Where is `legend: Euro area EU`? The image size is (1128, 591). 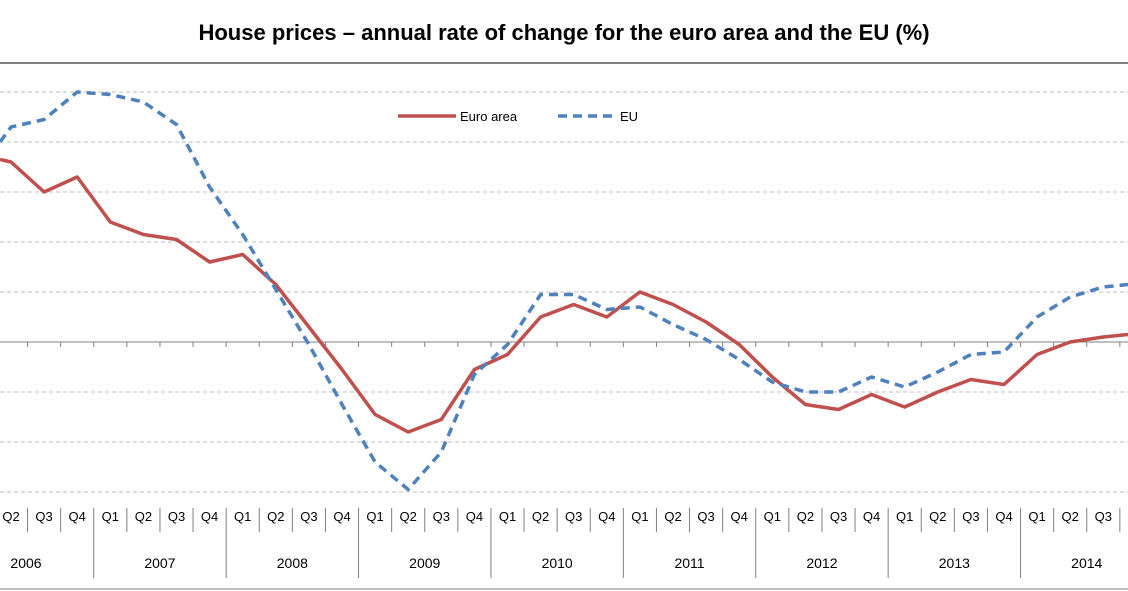 legend: Euro area EU is located at coordinates (518, 116).